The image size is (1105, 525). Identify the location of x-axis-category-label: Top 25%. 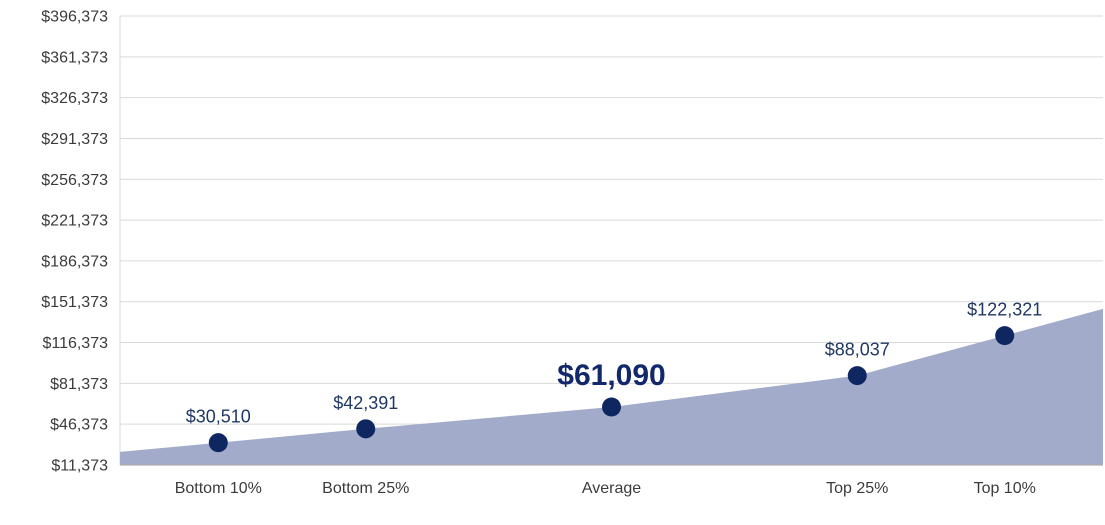
(857, 488).